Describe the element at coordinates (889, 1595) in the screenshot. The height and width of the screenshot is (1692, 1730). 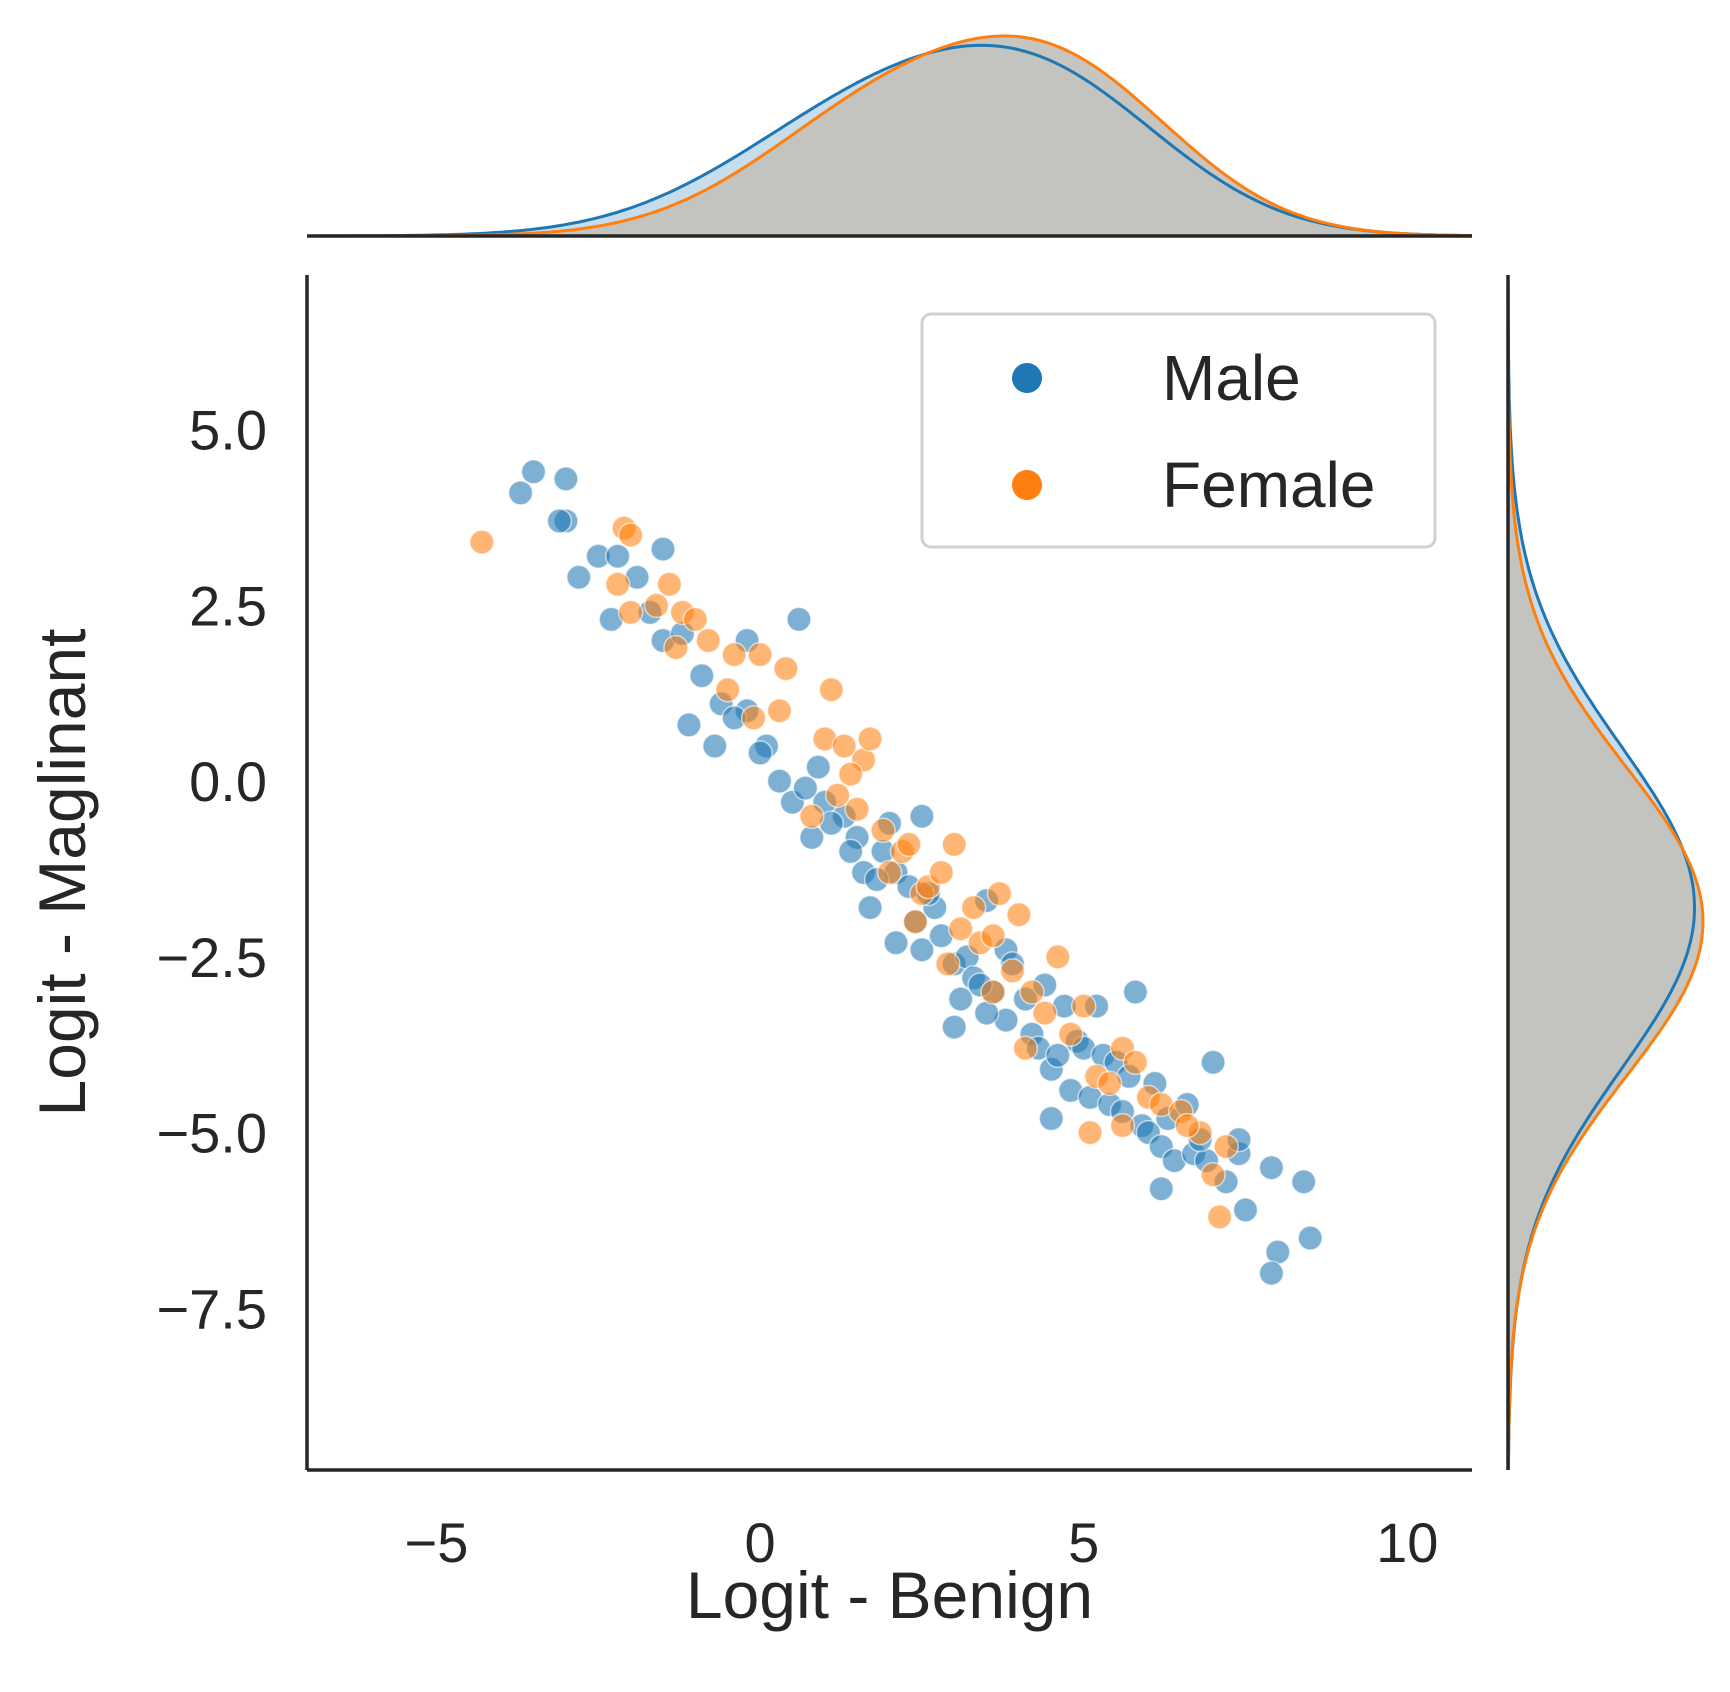
I see `x-axis-title: Logit - Benign` at that location.